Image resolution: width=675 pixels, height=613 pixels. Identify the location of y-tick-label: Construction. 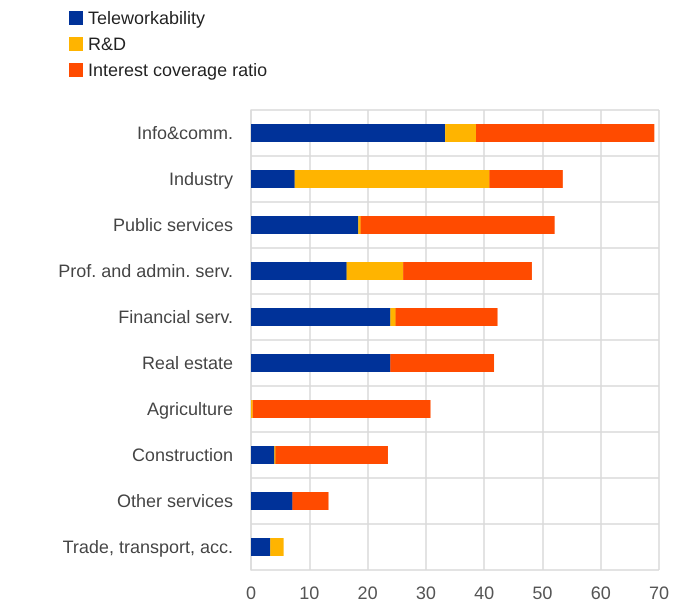
(182, 455).